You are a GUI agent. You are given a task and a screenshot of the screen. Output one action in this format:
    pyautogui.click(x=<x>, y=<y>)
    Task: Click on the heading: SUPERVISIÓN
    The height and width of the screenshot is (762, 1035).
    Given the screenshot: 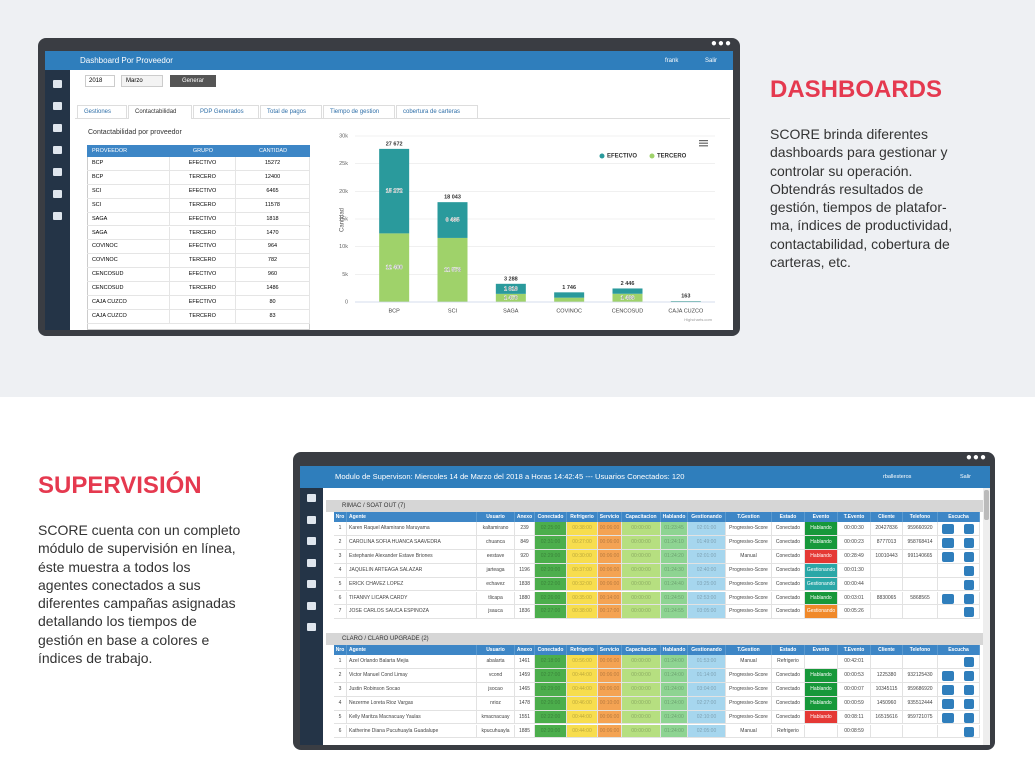 What is the action you would take?
    pyautogui.click(x=120, y=485)
    